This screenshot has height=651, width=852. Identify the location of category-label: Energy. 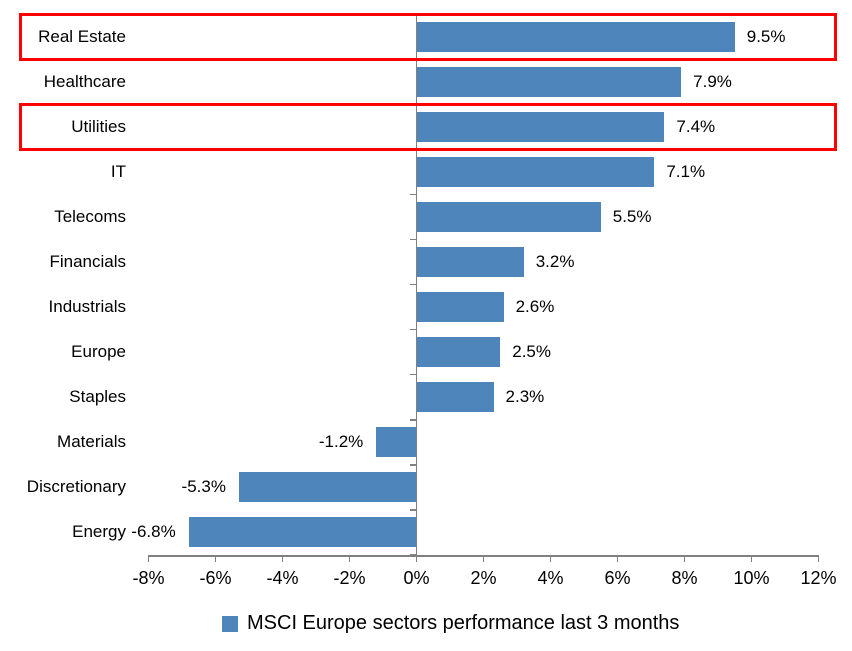
(99, 532).